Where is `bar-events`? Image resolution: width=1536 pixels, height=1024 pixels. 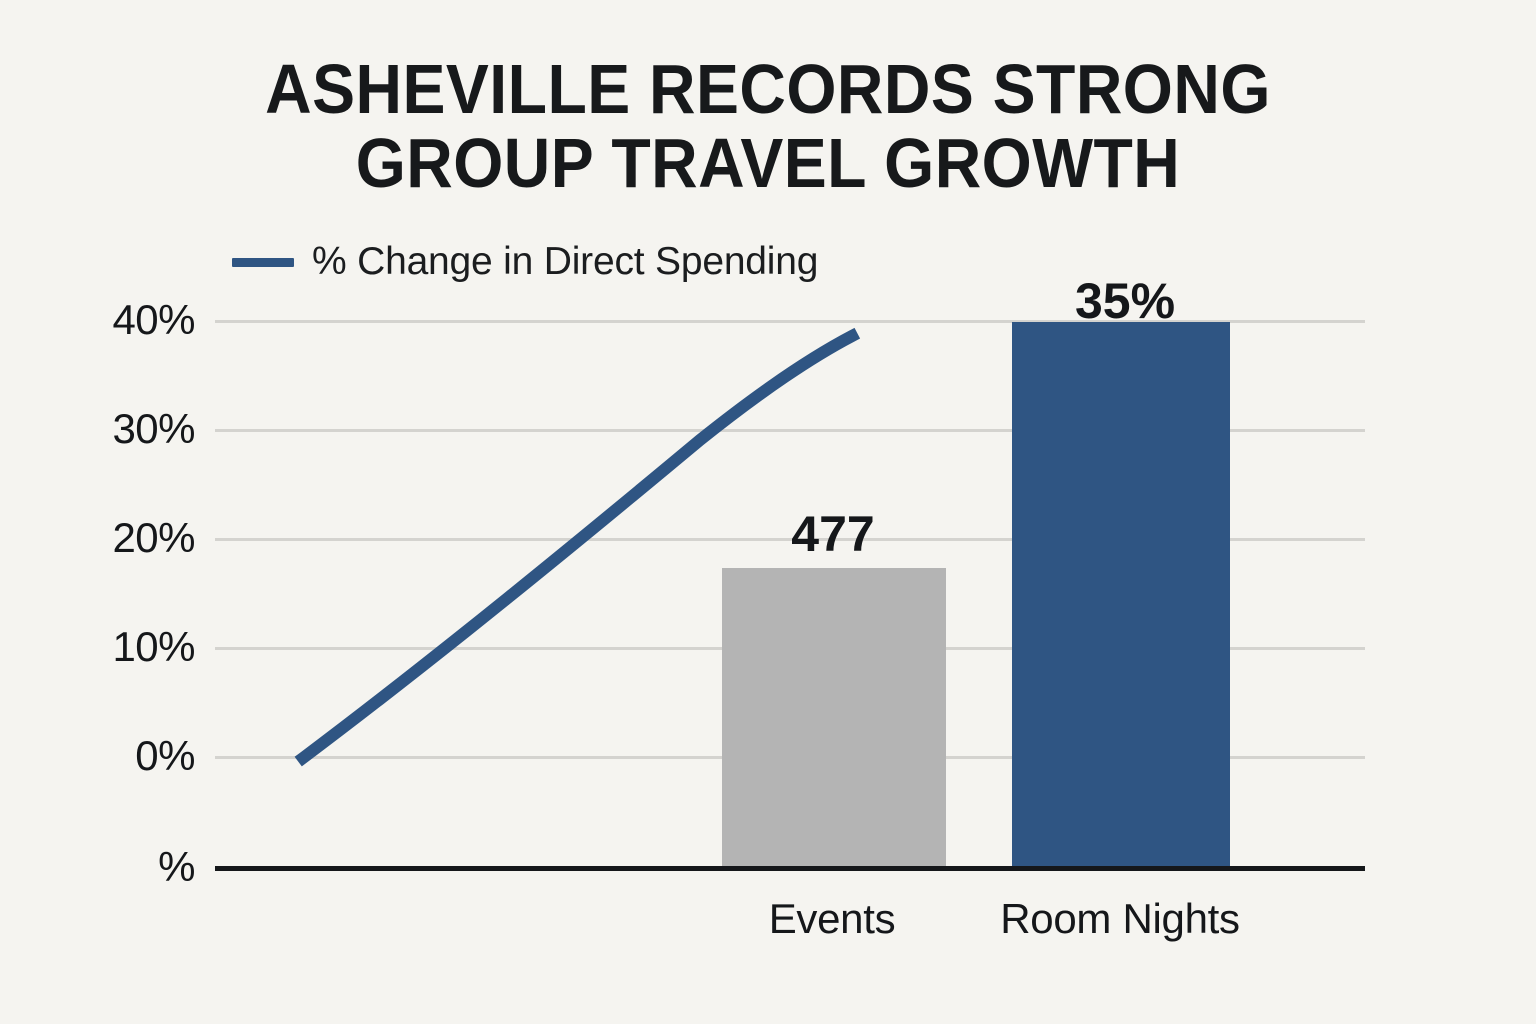
bar-events is located at coordinates (834, 717).